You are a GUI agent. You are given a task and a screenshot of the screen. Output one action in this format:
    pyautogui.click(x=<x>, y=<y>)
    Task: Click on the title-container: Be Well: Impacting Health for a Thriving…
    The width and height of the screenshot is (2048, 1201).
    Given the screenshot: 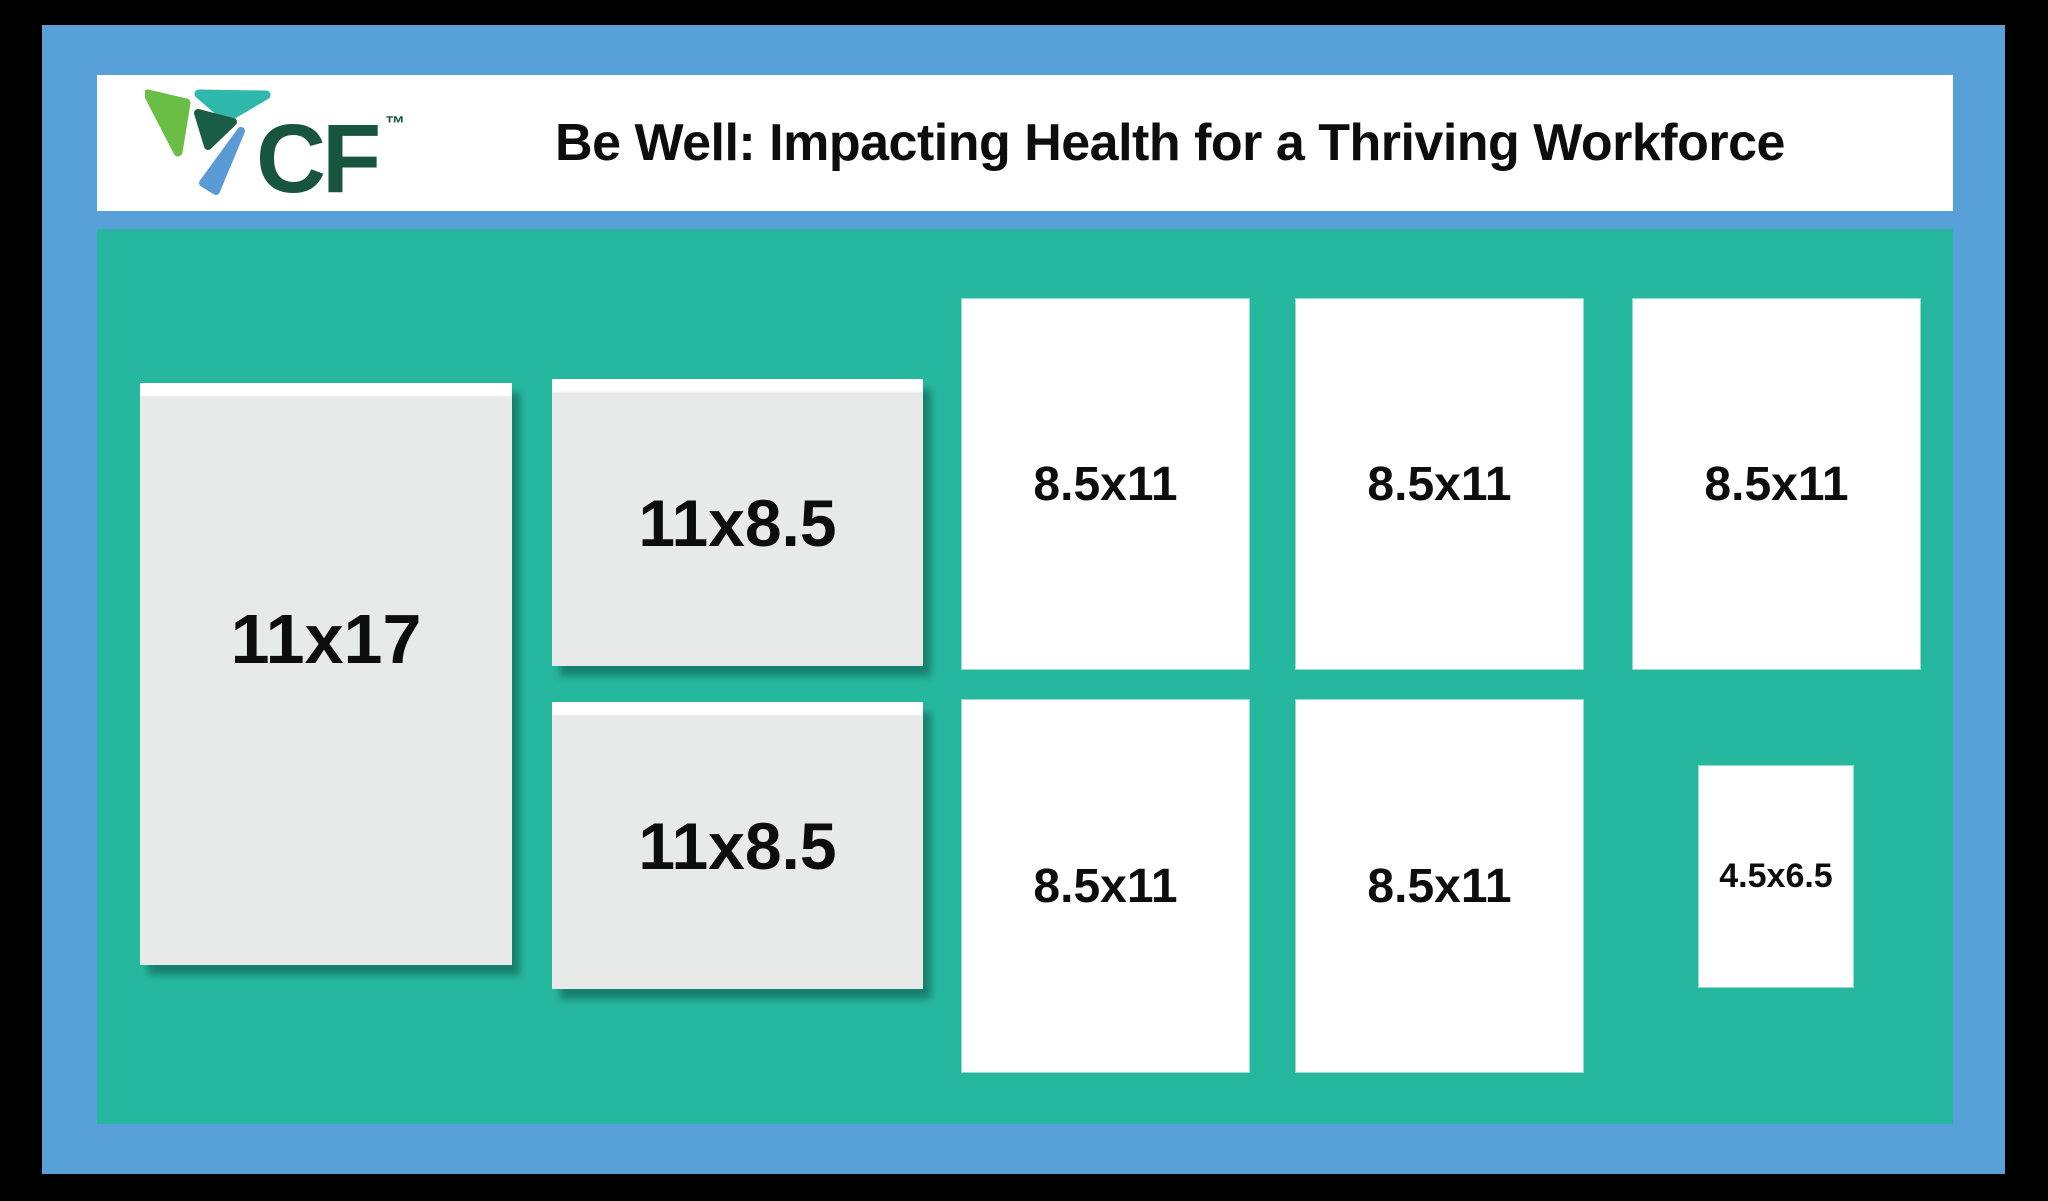 What is the action you would take?
    pyautogui.click(x=1170, y=143)
    